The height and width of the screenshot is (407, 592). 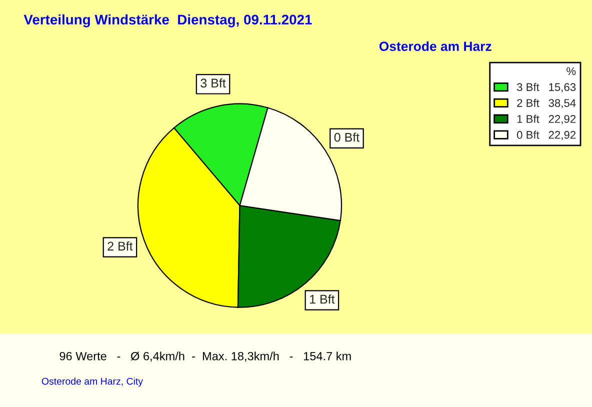 I want to click on slice-label: 2 Bft, so click(x=120, y=246).